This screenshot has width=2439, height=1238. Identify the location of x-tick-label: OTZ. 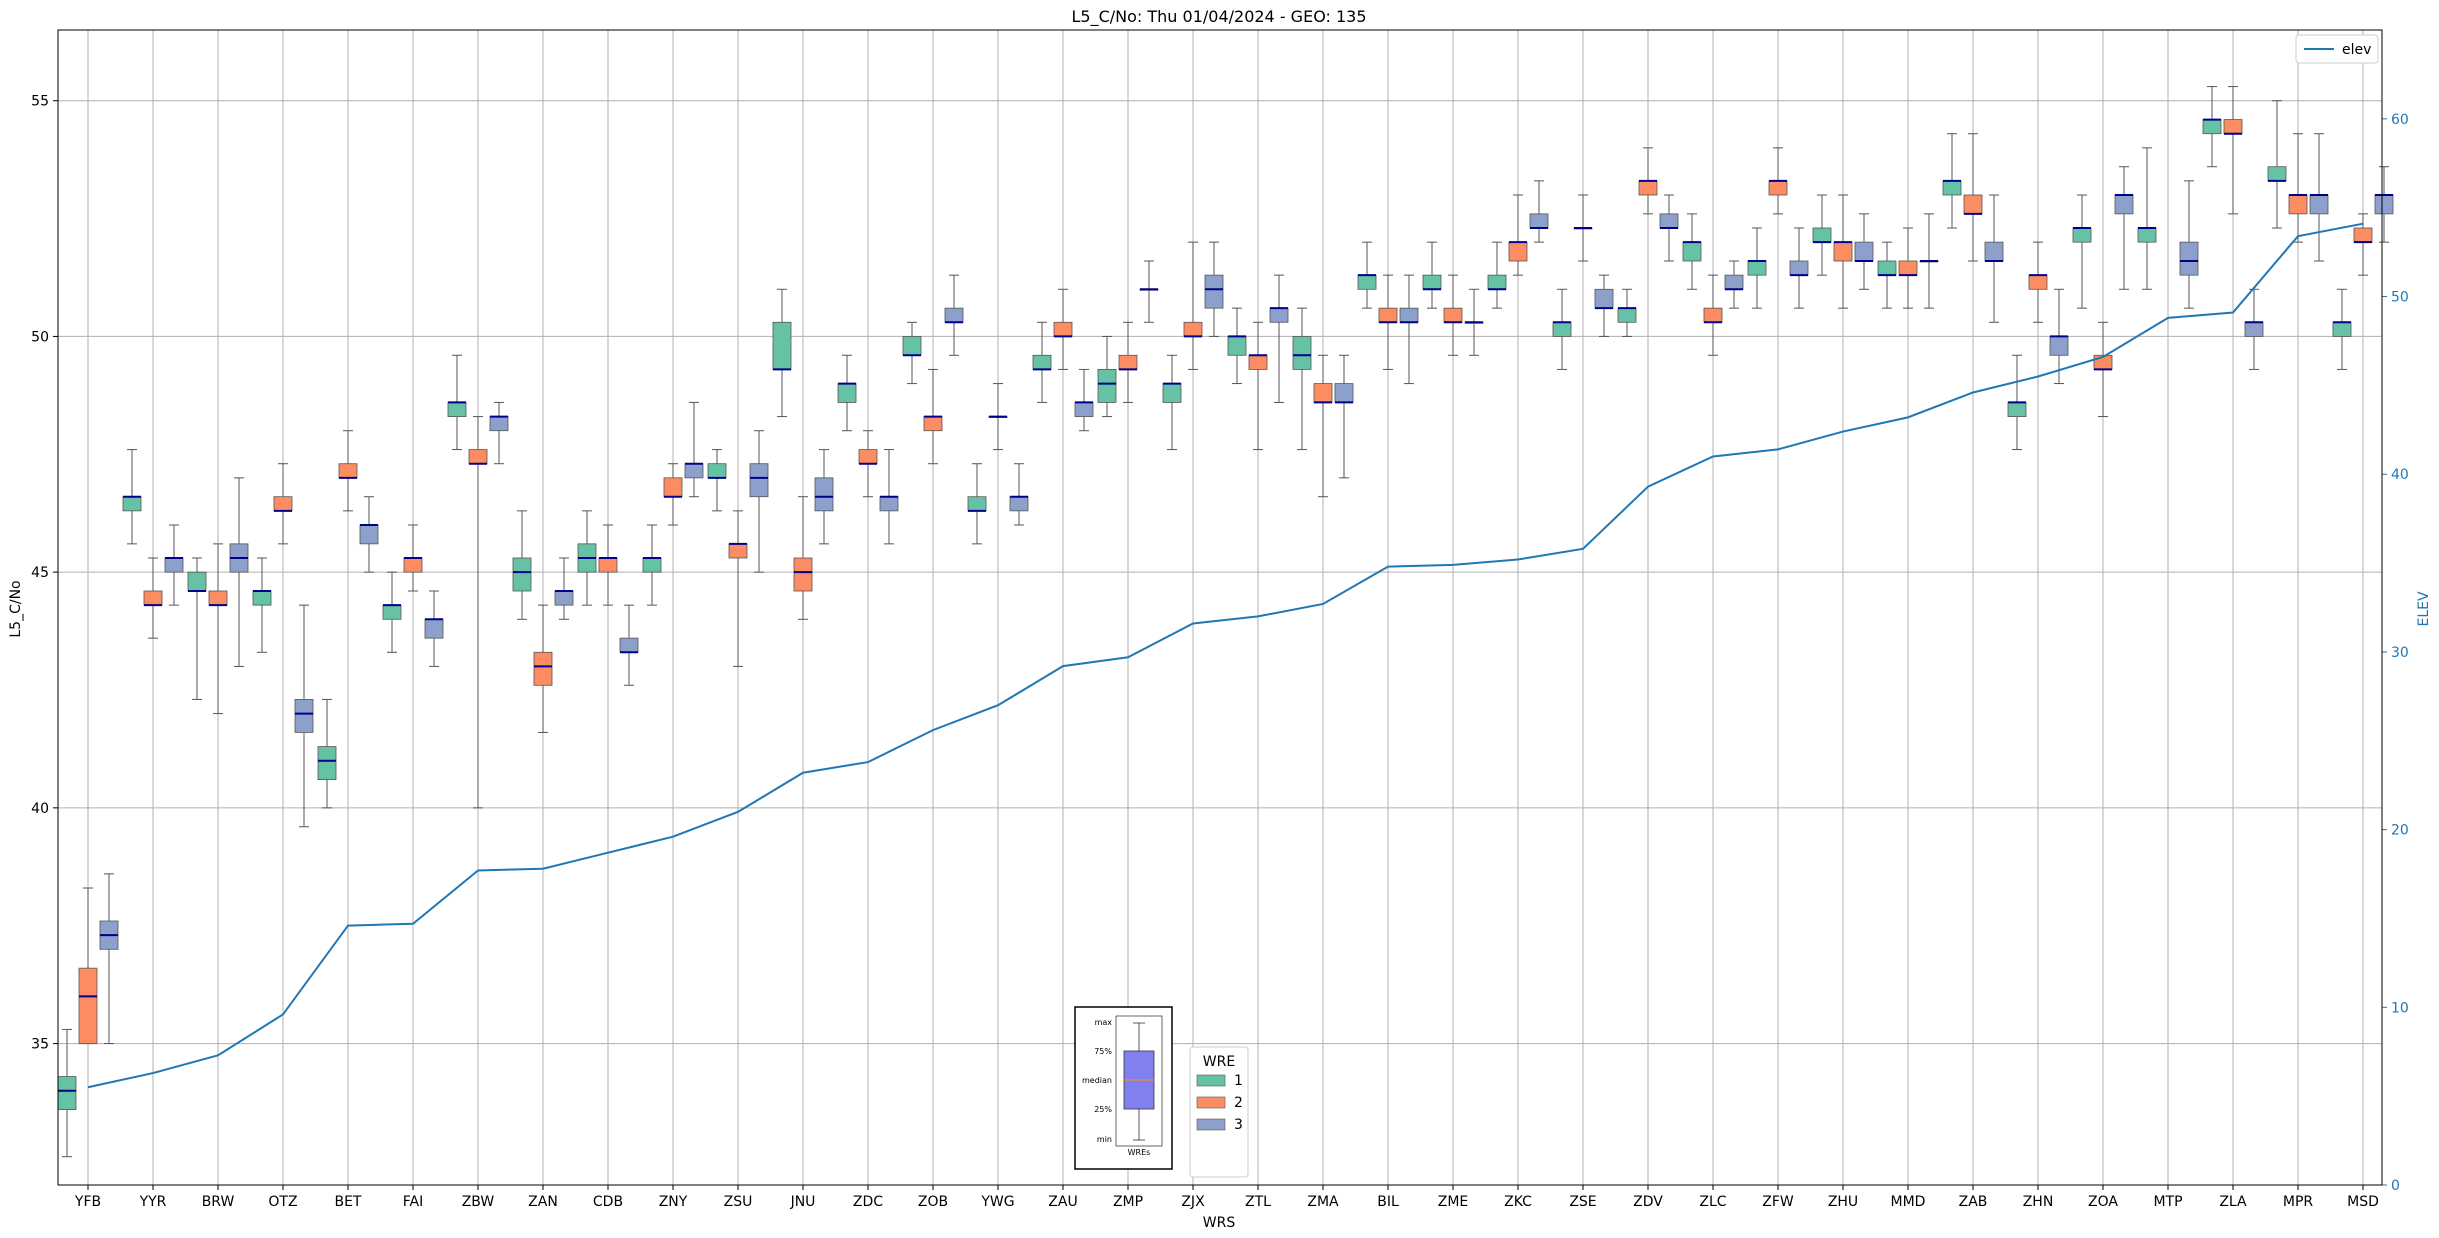
(282, 1202).